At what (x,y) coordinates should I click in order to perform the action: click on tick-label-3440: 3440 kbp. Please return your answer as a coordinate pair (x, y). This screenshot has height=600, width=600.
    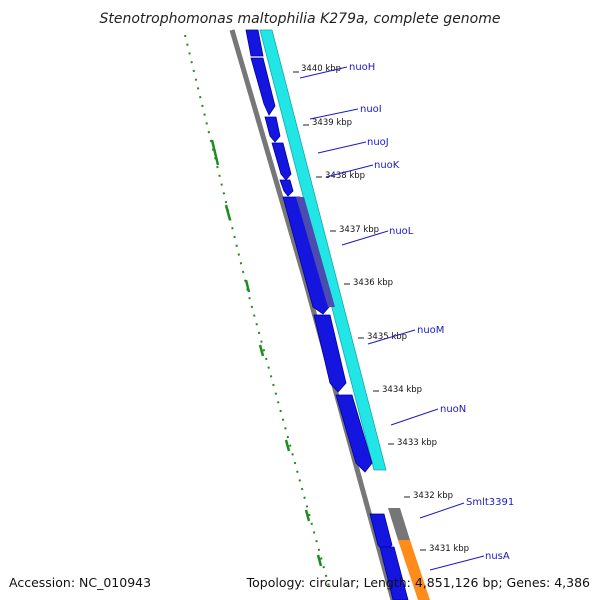
    Looking at the image, I should click on (321, 69).